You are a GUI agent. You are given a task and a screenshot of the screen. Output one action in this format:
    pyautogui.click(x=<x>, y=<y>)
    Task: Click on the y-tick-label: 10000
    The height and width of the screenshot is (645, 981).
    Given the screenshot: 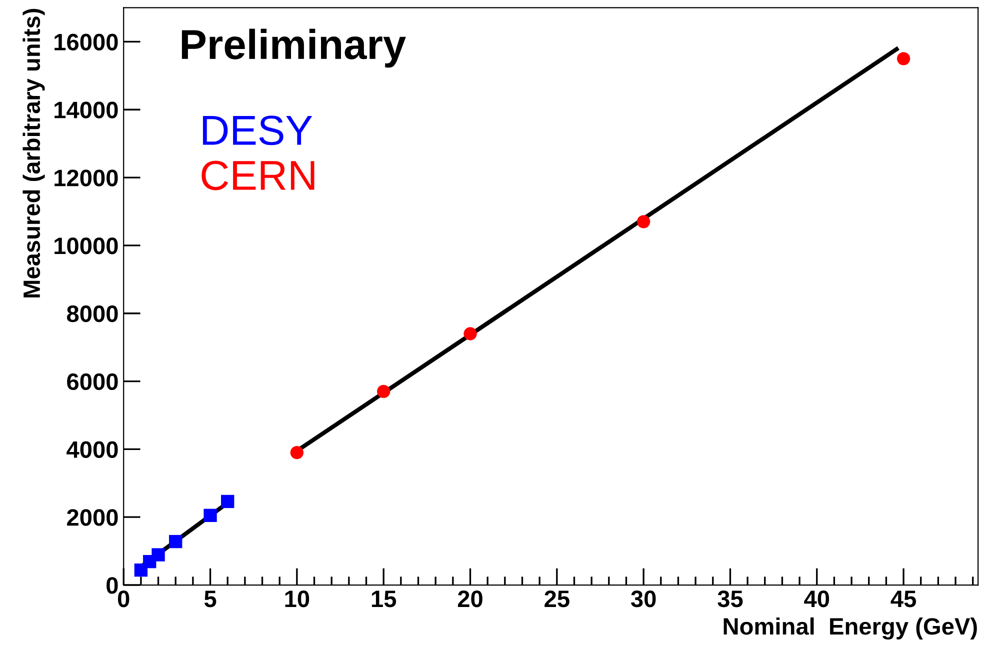 What is the action you would take?
    pyautogui.click(x=86, y=246)
    